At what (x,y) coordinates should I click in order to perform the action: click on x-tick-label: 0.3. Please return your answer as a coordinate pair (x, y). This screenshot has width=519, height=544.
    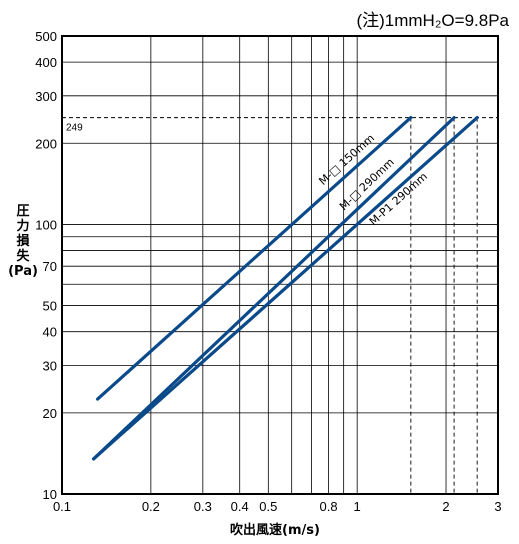
    Looking at the image, I should click on (203, 506).